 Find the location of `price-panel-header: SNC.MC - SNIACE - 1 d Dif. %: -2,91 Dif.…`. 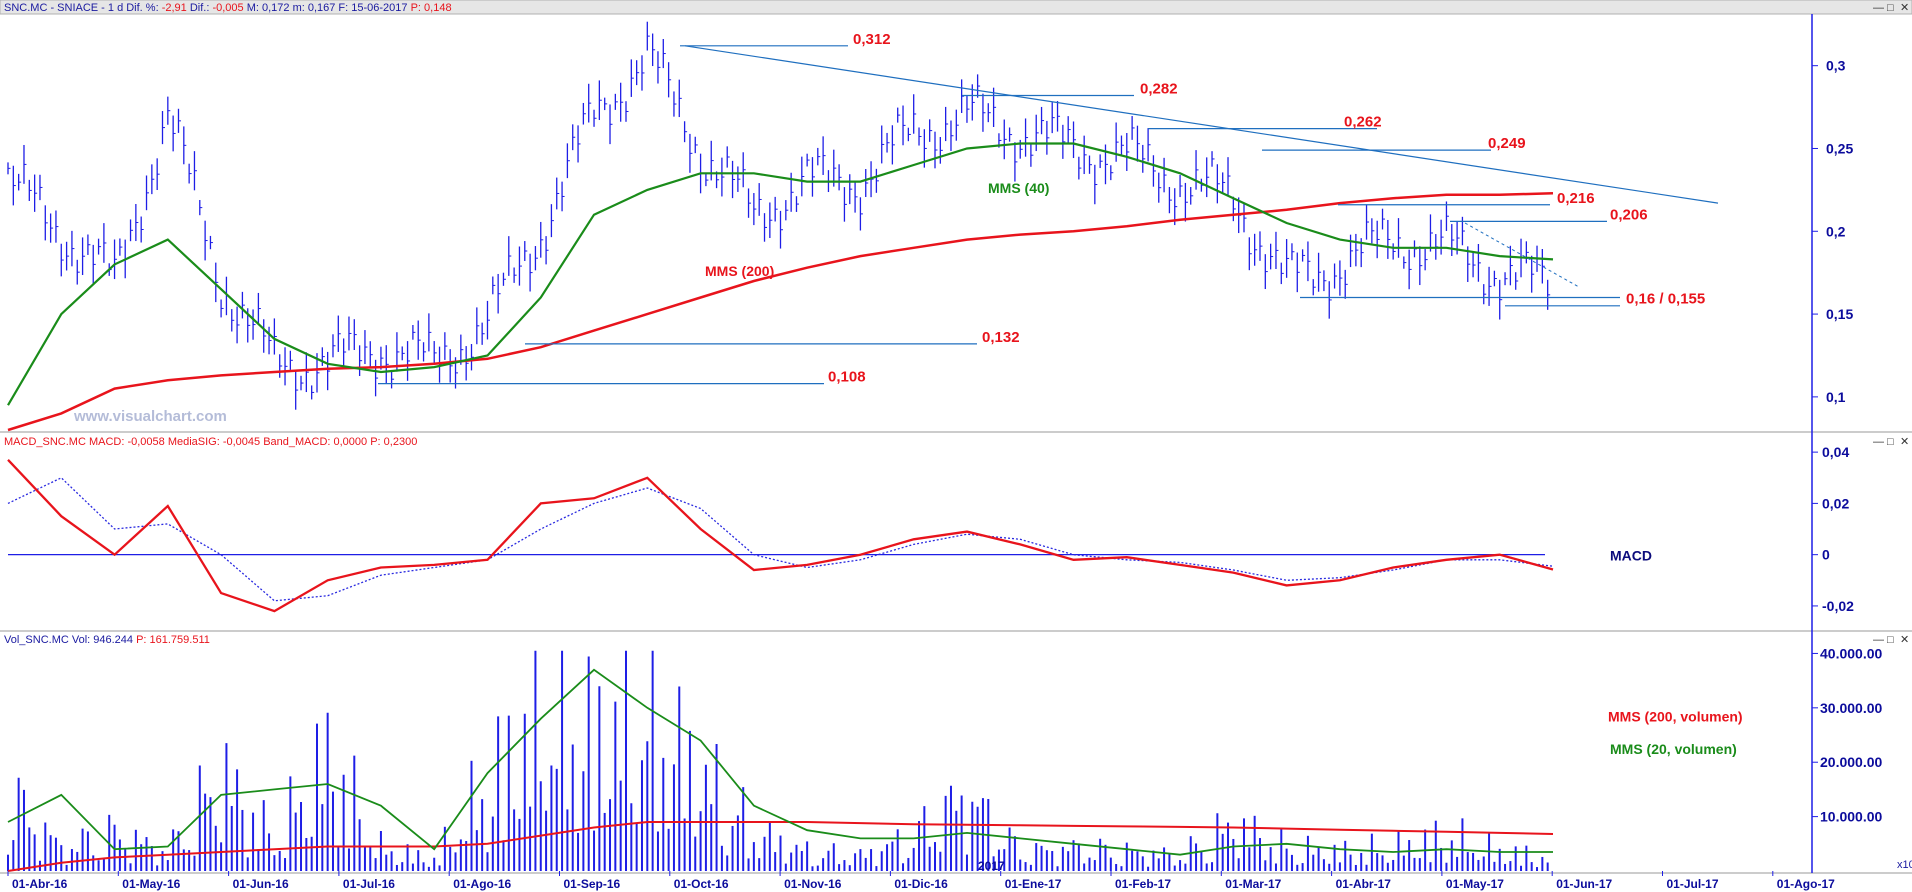

price-panel-header: SNC.MC - SNIACE - 1 d Dif. %: -2,91 Dif.… is located at coordinates (228, 8).